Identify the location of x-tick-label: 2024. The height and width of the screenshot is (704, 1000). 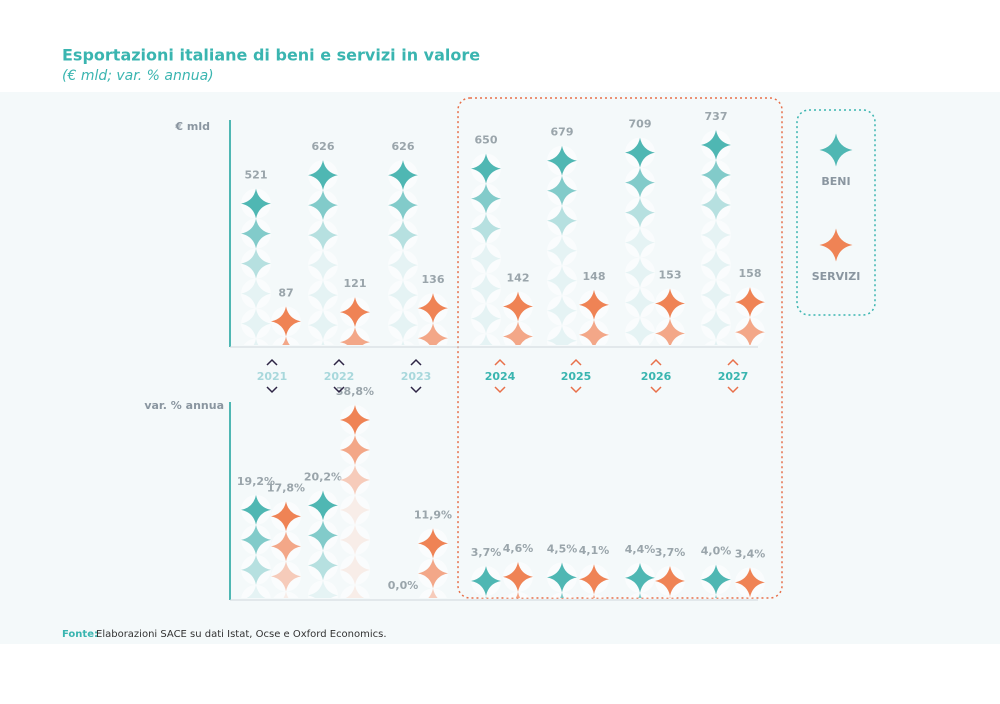
(500, 376).